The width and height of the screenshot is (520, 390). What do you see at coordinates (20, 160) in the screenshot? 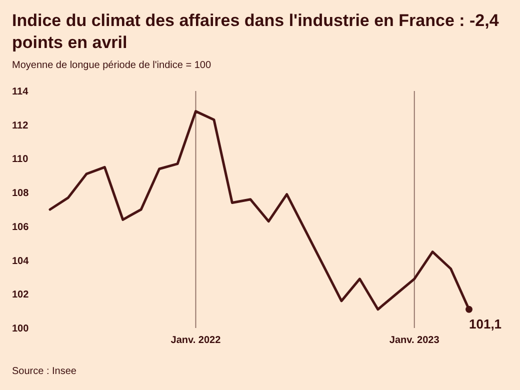
I see `y-tick-label: 110` at bounding box center [20, 160].